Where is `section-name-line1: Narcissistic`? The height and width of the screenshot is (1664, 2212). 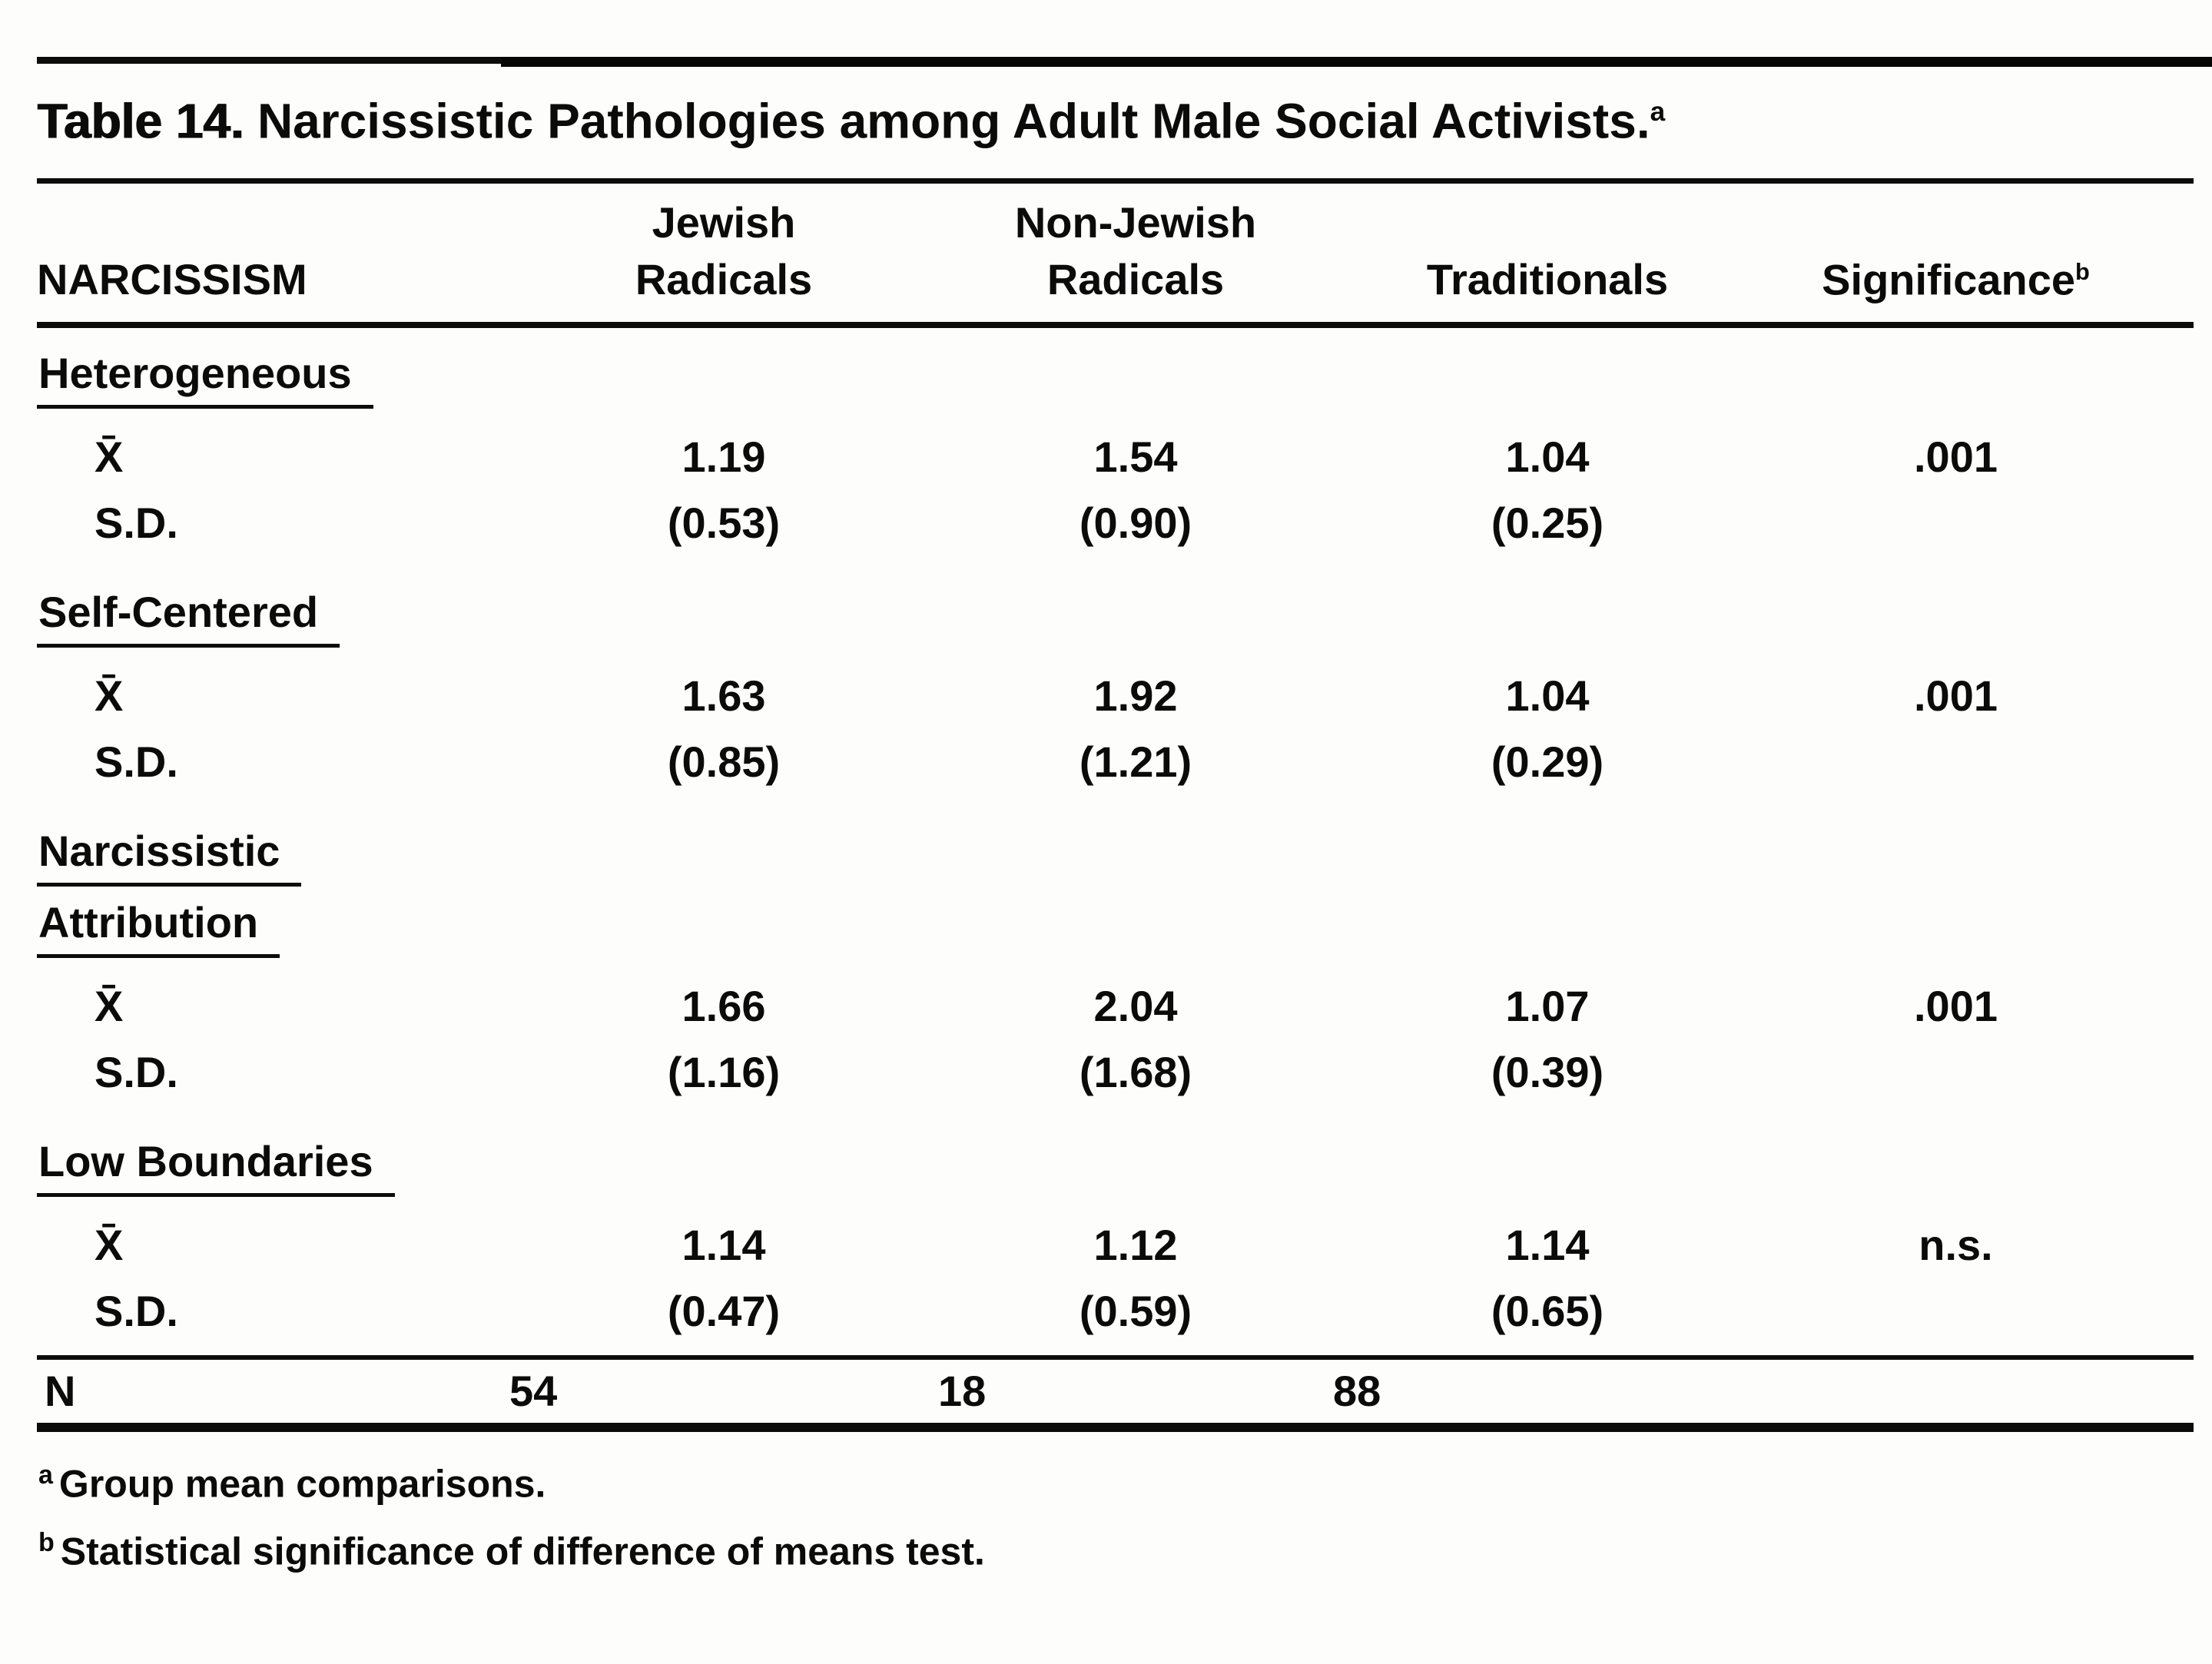 section-name-line1: Narcissistic is located at coordinates (169, 856).